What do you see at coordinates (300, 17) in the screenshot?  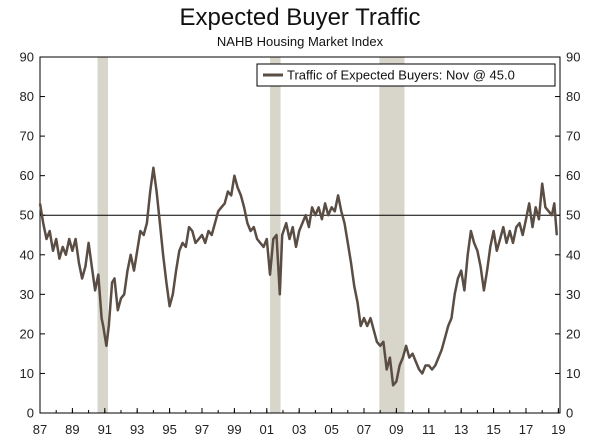 I see `chart-title: Expected Buyer Traffic` at bounding box center [300, 17].